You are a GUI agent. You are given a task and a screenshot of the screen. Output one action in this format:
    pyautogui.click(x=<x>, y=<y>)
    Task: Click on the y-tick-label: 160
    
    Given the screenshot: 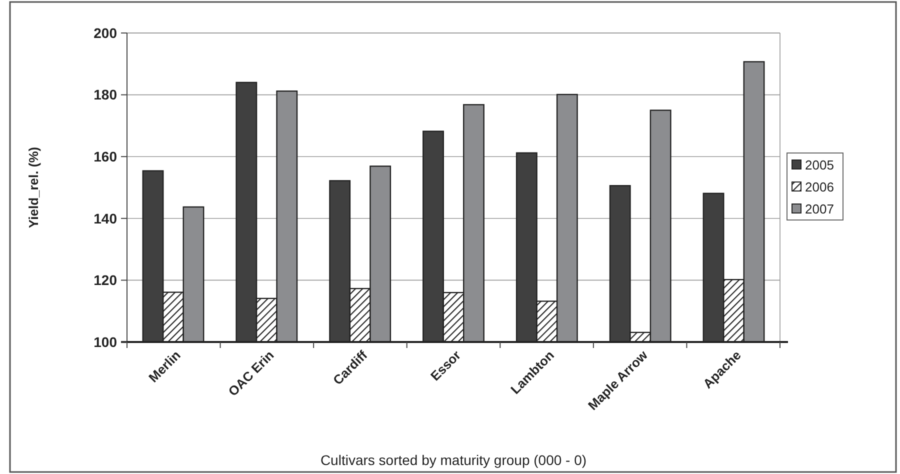 What is the action you would take?
    pyautogui.click(x=106, y=156)
    